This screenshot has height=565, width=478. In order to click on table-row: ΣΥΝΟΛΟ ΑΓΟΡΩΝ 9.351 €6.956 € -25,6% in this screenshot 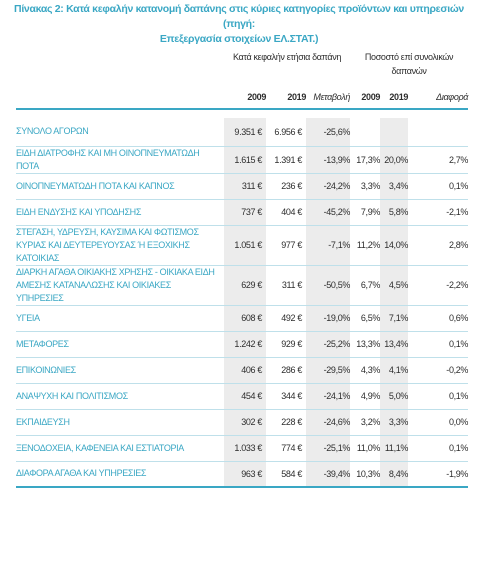, I will do `click(242, 132)`.